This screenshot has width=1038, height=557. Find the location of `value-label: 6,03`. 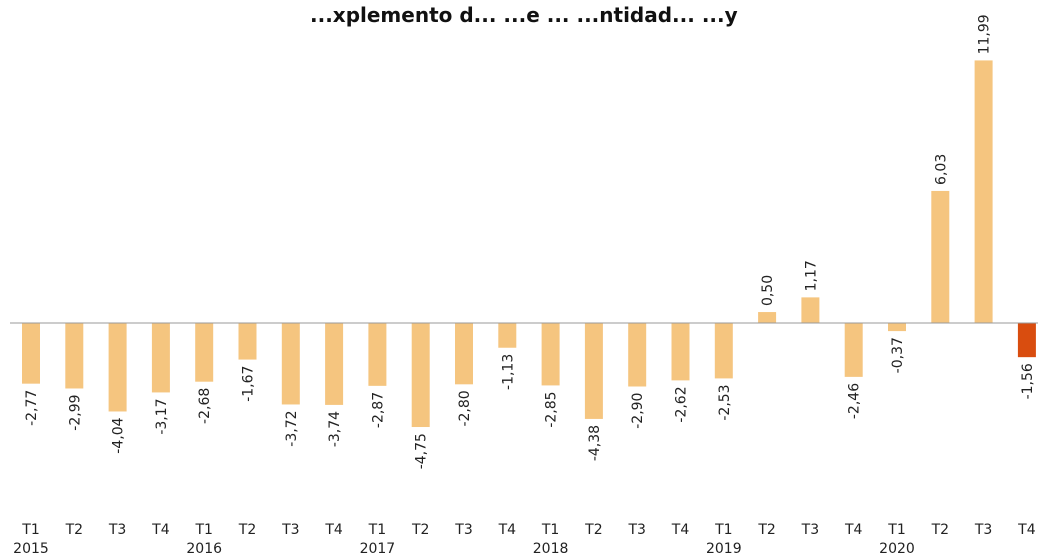

value-label: 6,03 is located at coordinates (941, 169).